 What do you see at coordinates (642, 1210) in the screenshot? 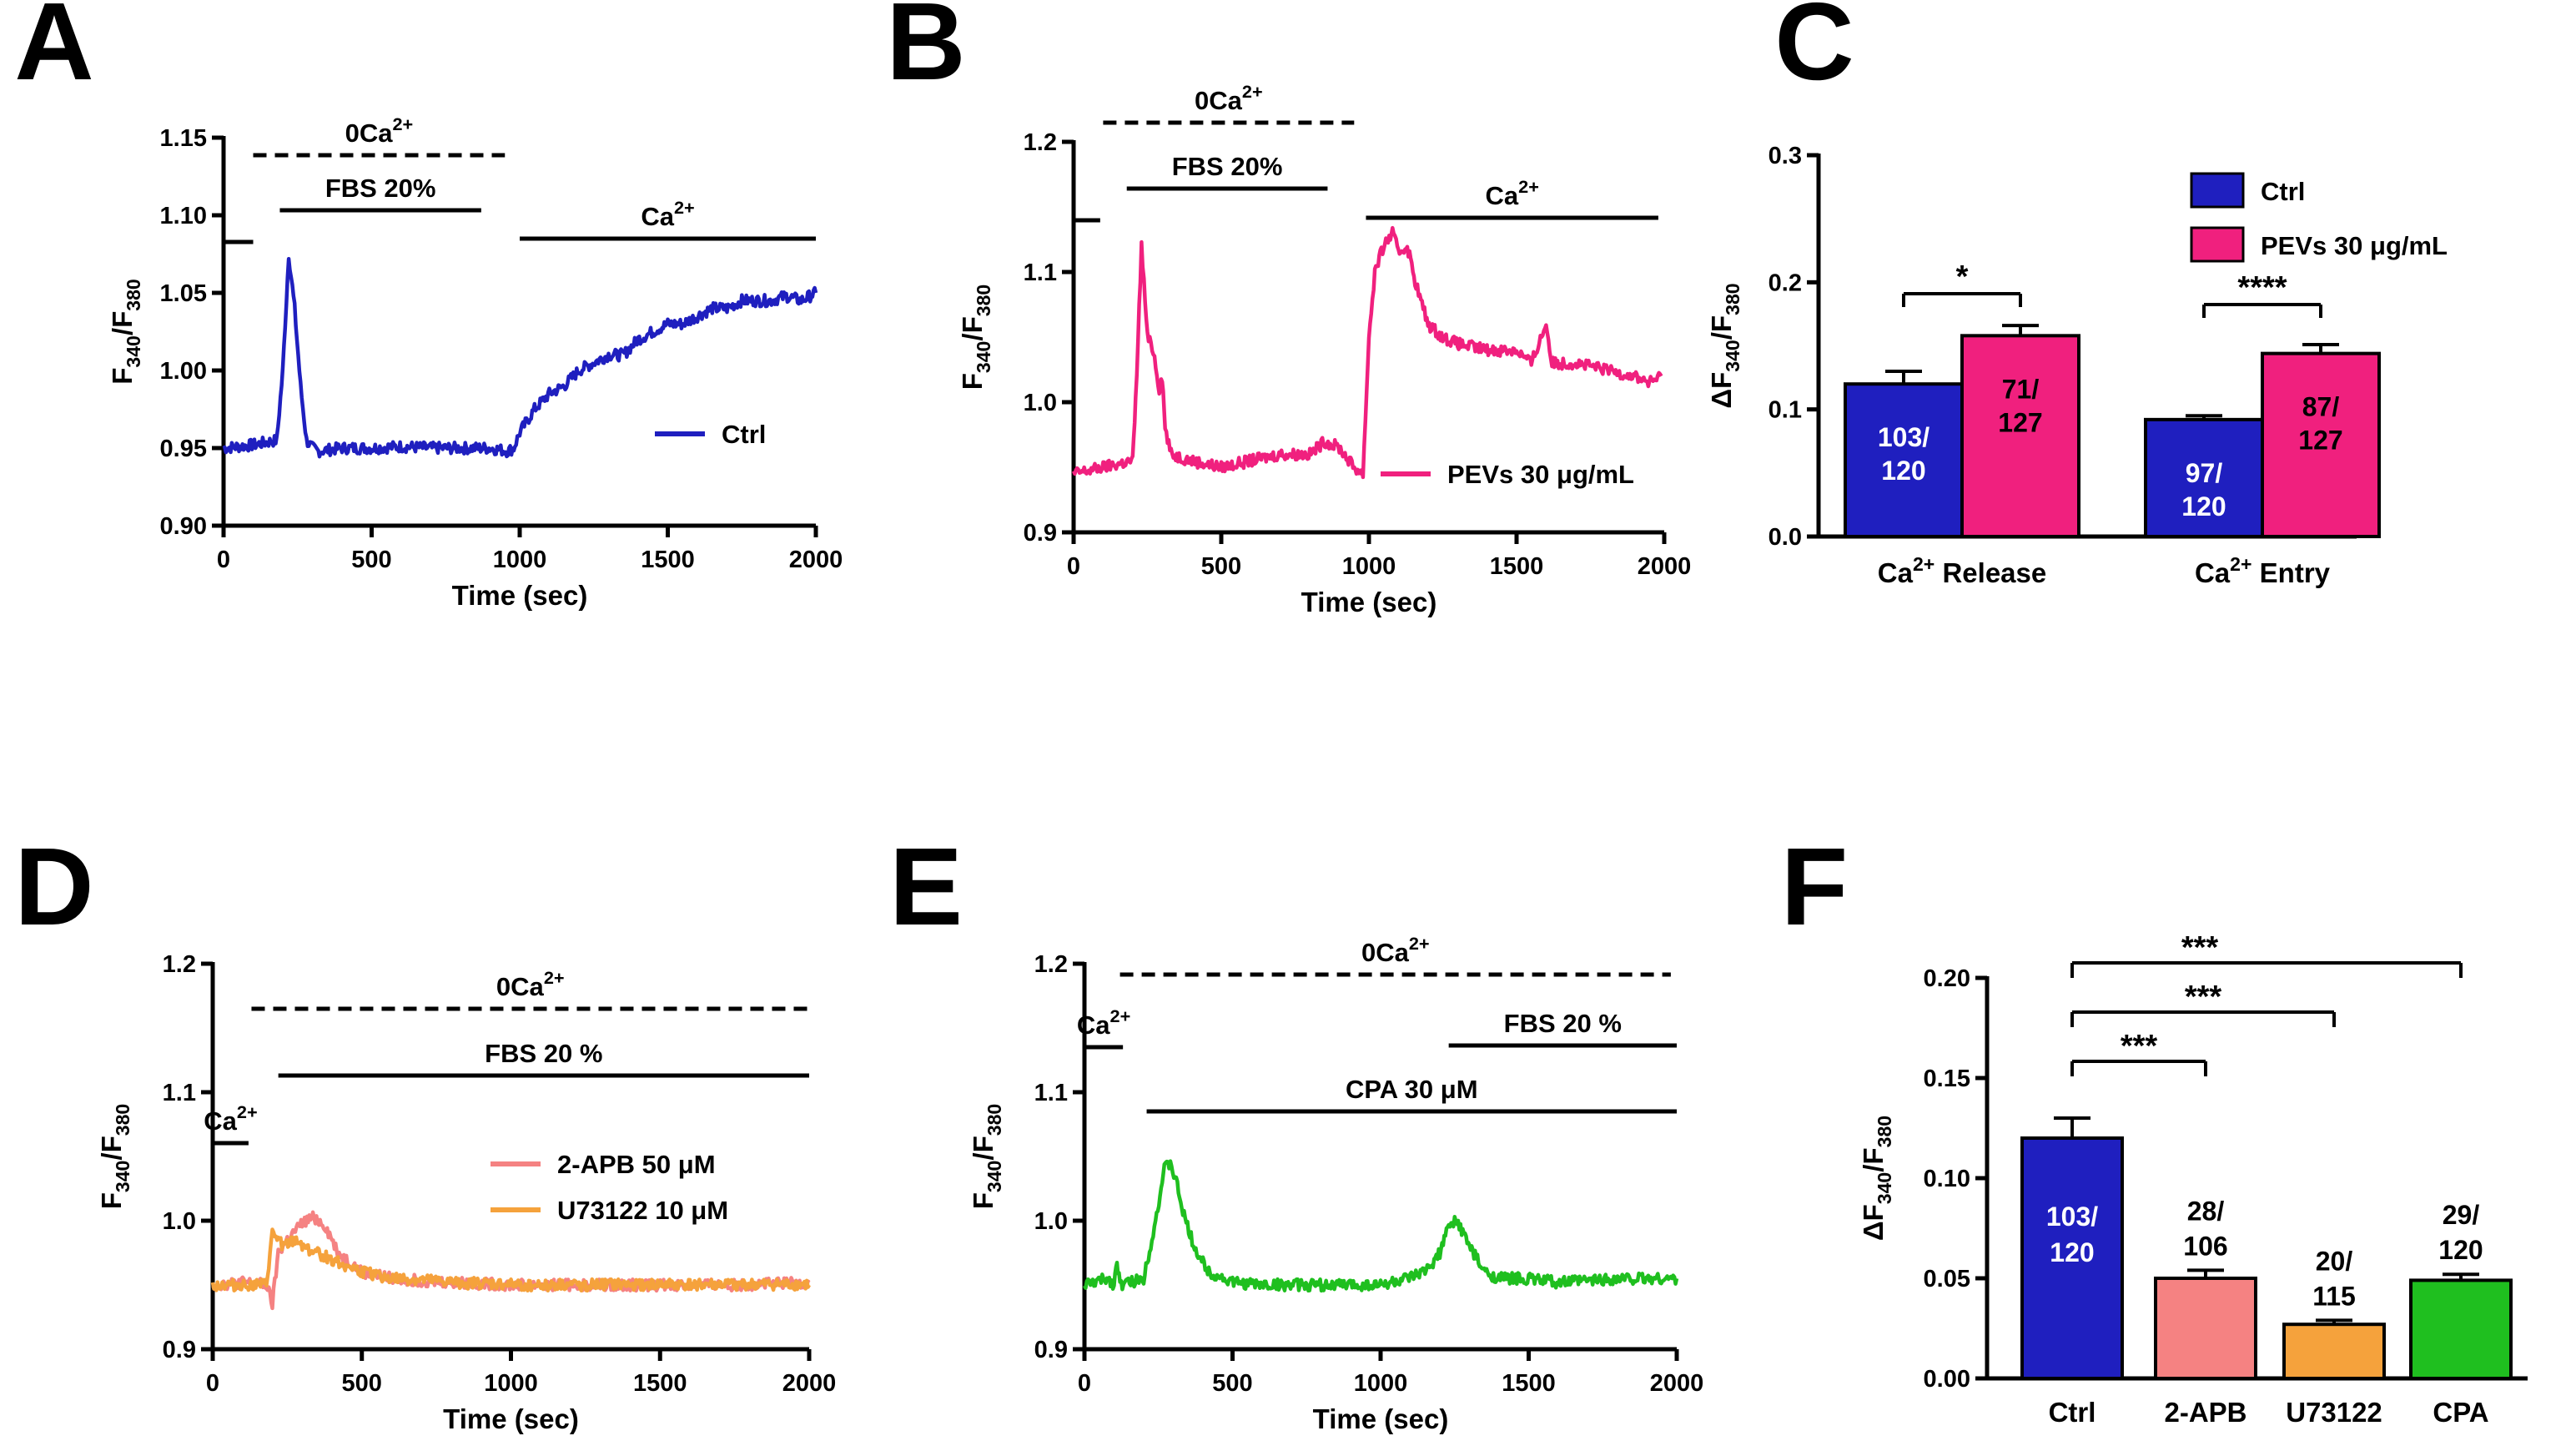
I see `legend-label: U73122 10 μM` at bounding box center [642, 1210].